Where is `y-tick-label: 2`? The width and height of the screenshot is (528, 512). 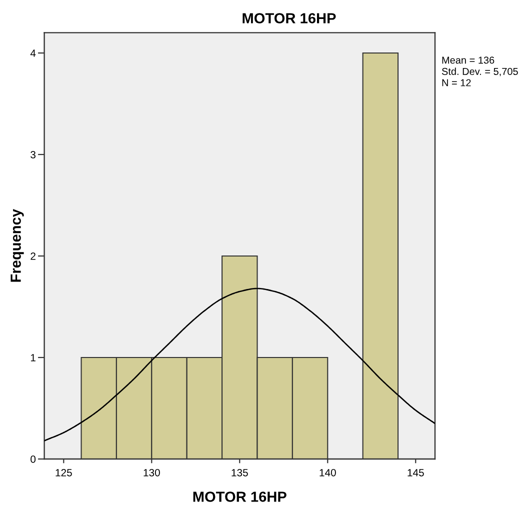
y-tick-label: 2 is located at coordinates (33, 256).